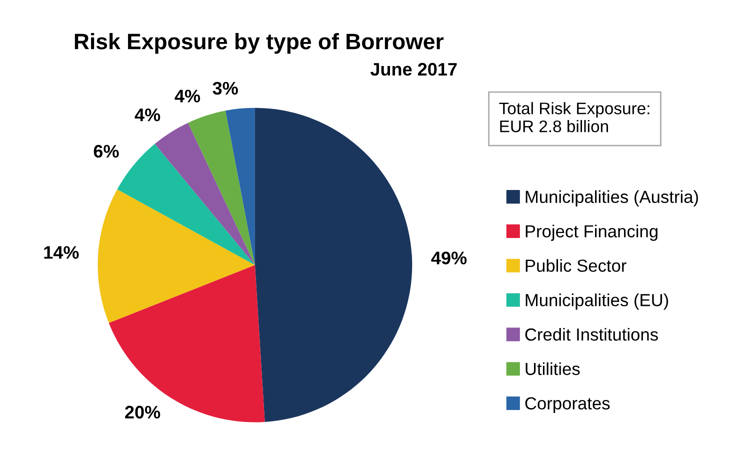 This screenshot has width=739, height=457. What do you see at coordinates (576, 265) in the screenshot?
I see `legend-label: Public Sector` at bounding box center [576, 265].